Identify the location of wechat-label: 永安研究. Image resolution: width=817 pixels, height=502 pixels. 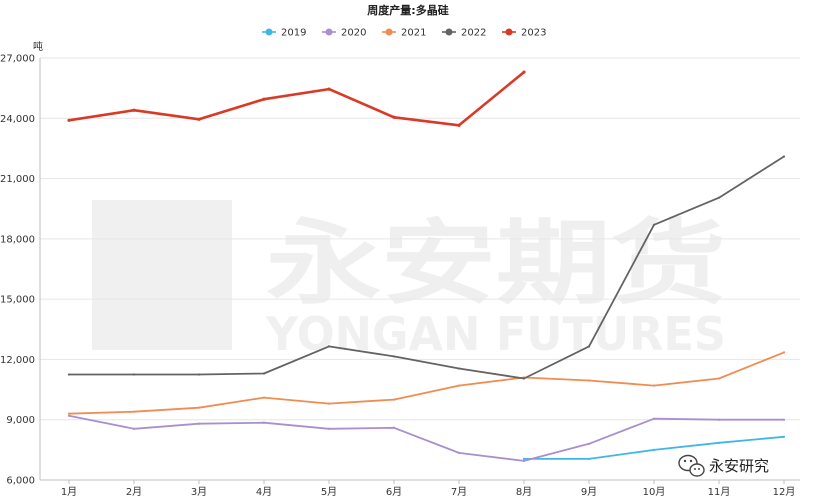
(739, 466).